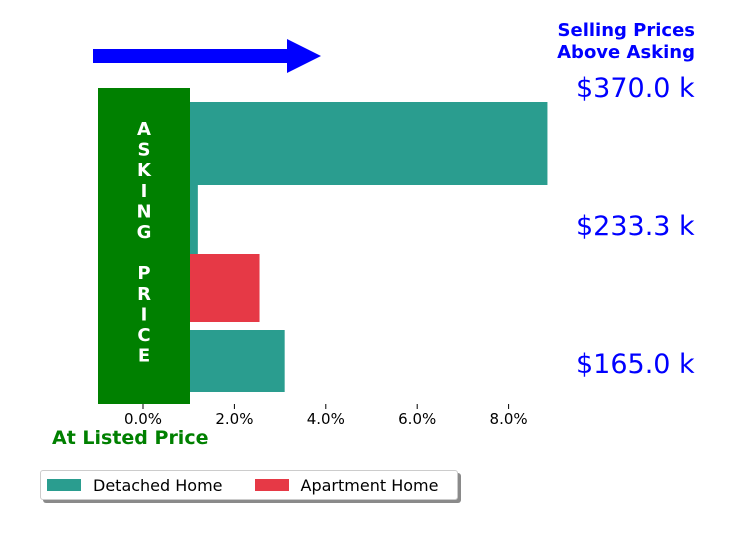  I want to click on chart-legend: Detached Home Apartment Home, so click(249, 485).